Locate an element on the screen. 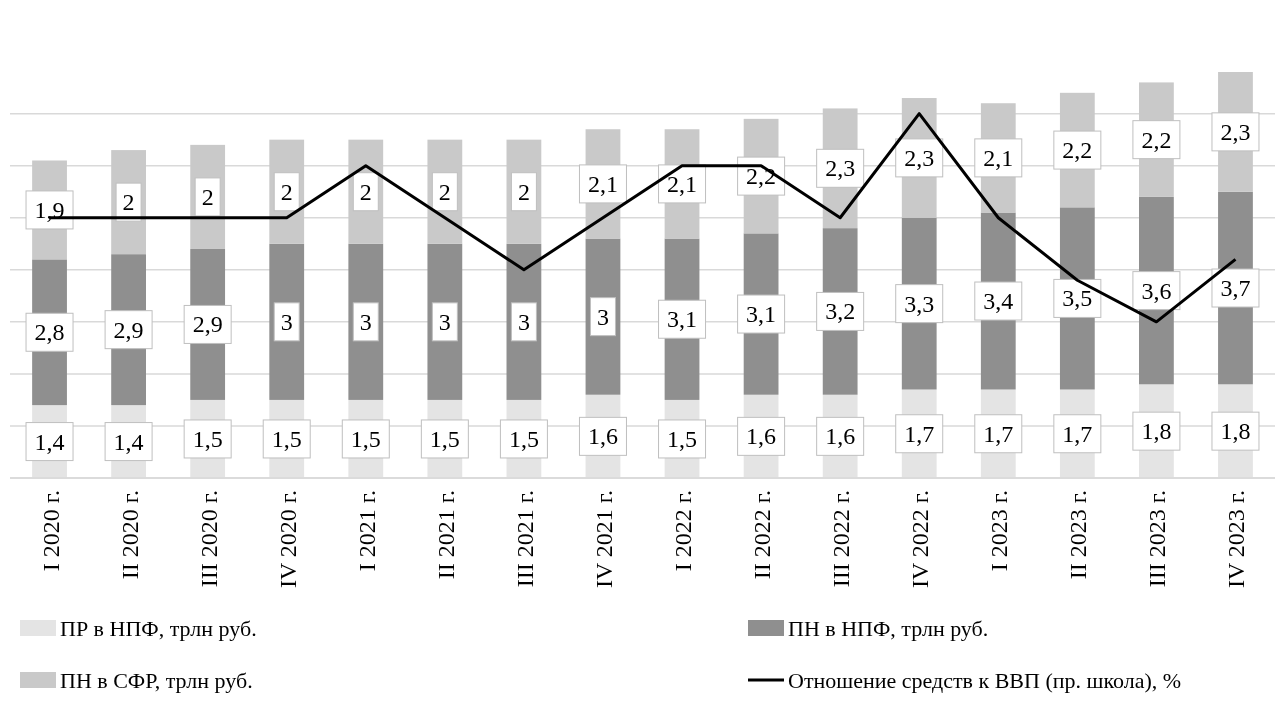 The height and width of the screenshot is (709, 1281). x-tick-label: I 2023 г. is located at coordinates (999, 531).